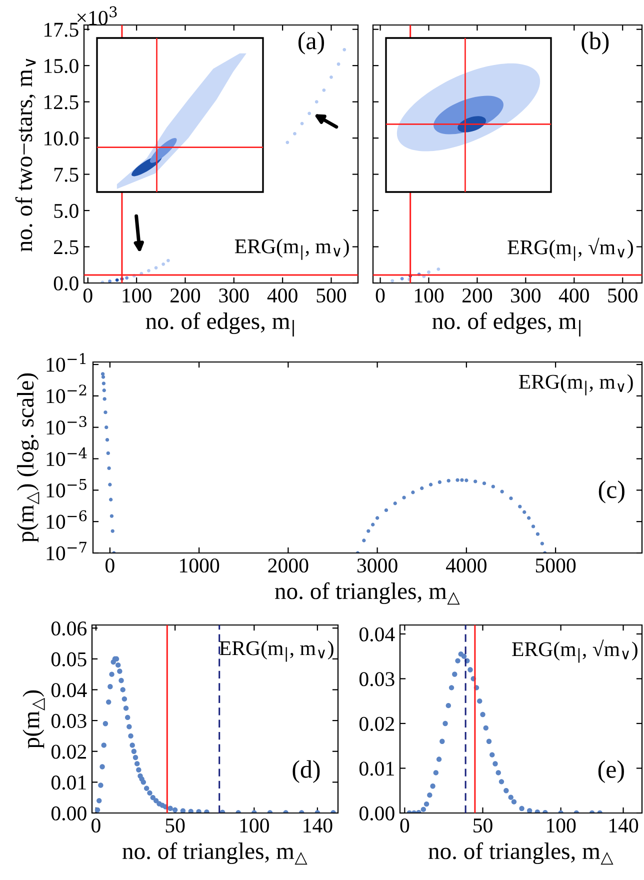 This screenshot has width=644, height=880. I want to click on annotation: (b), so click(595, 43).